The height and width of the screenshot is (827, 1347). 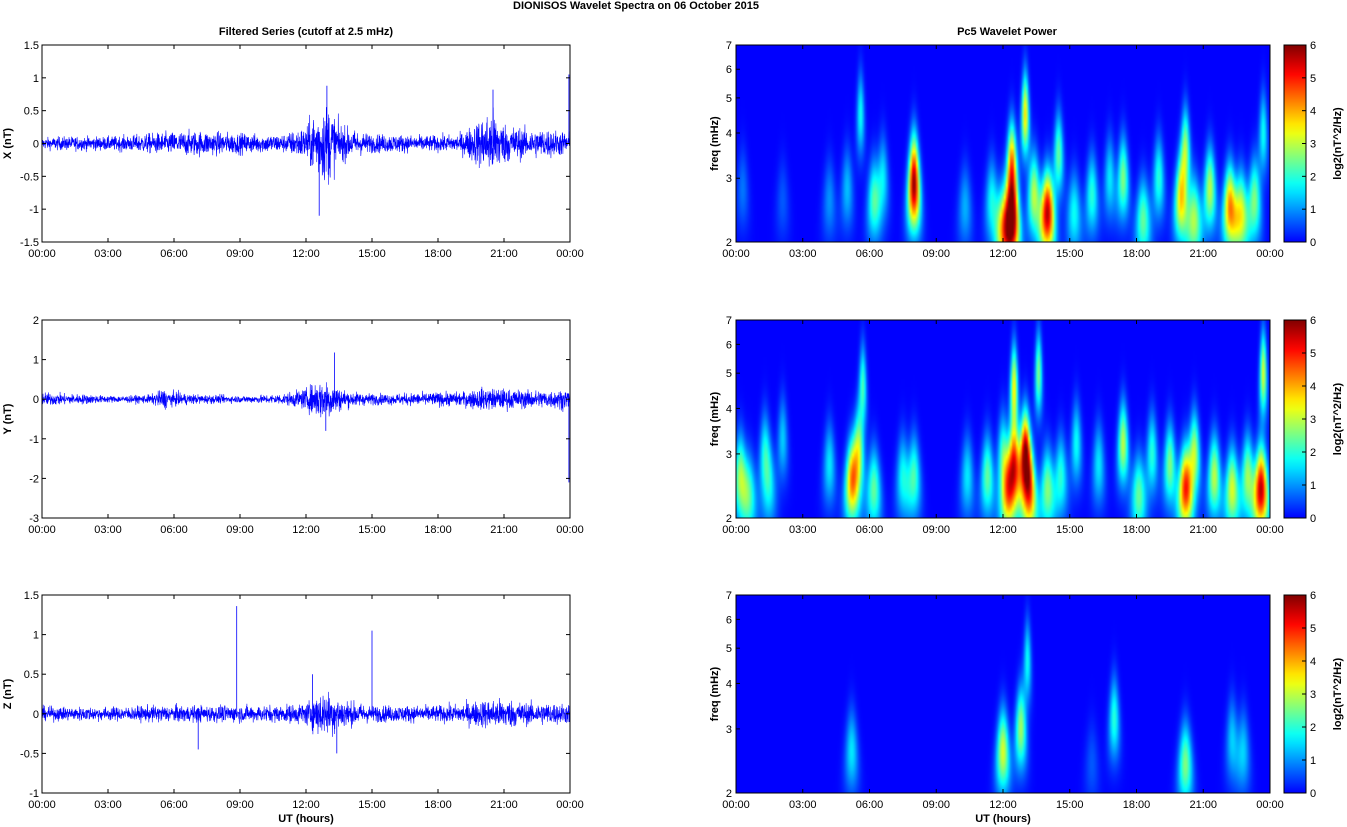 What do you see at coordinates (8, 418) in the screenshot?
I see `y-axis-label: Y (nT)` at bounding box center [8, 418].